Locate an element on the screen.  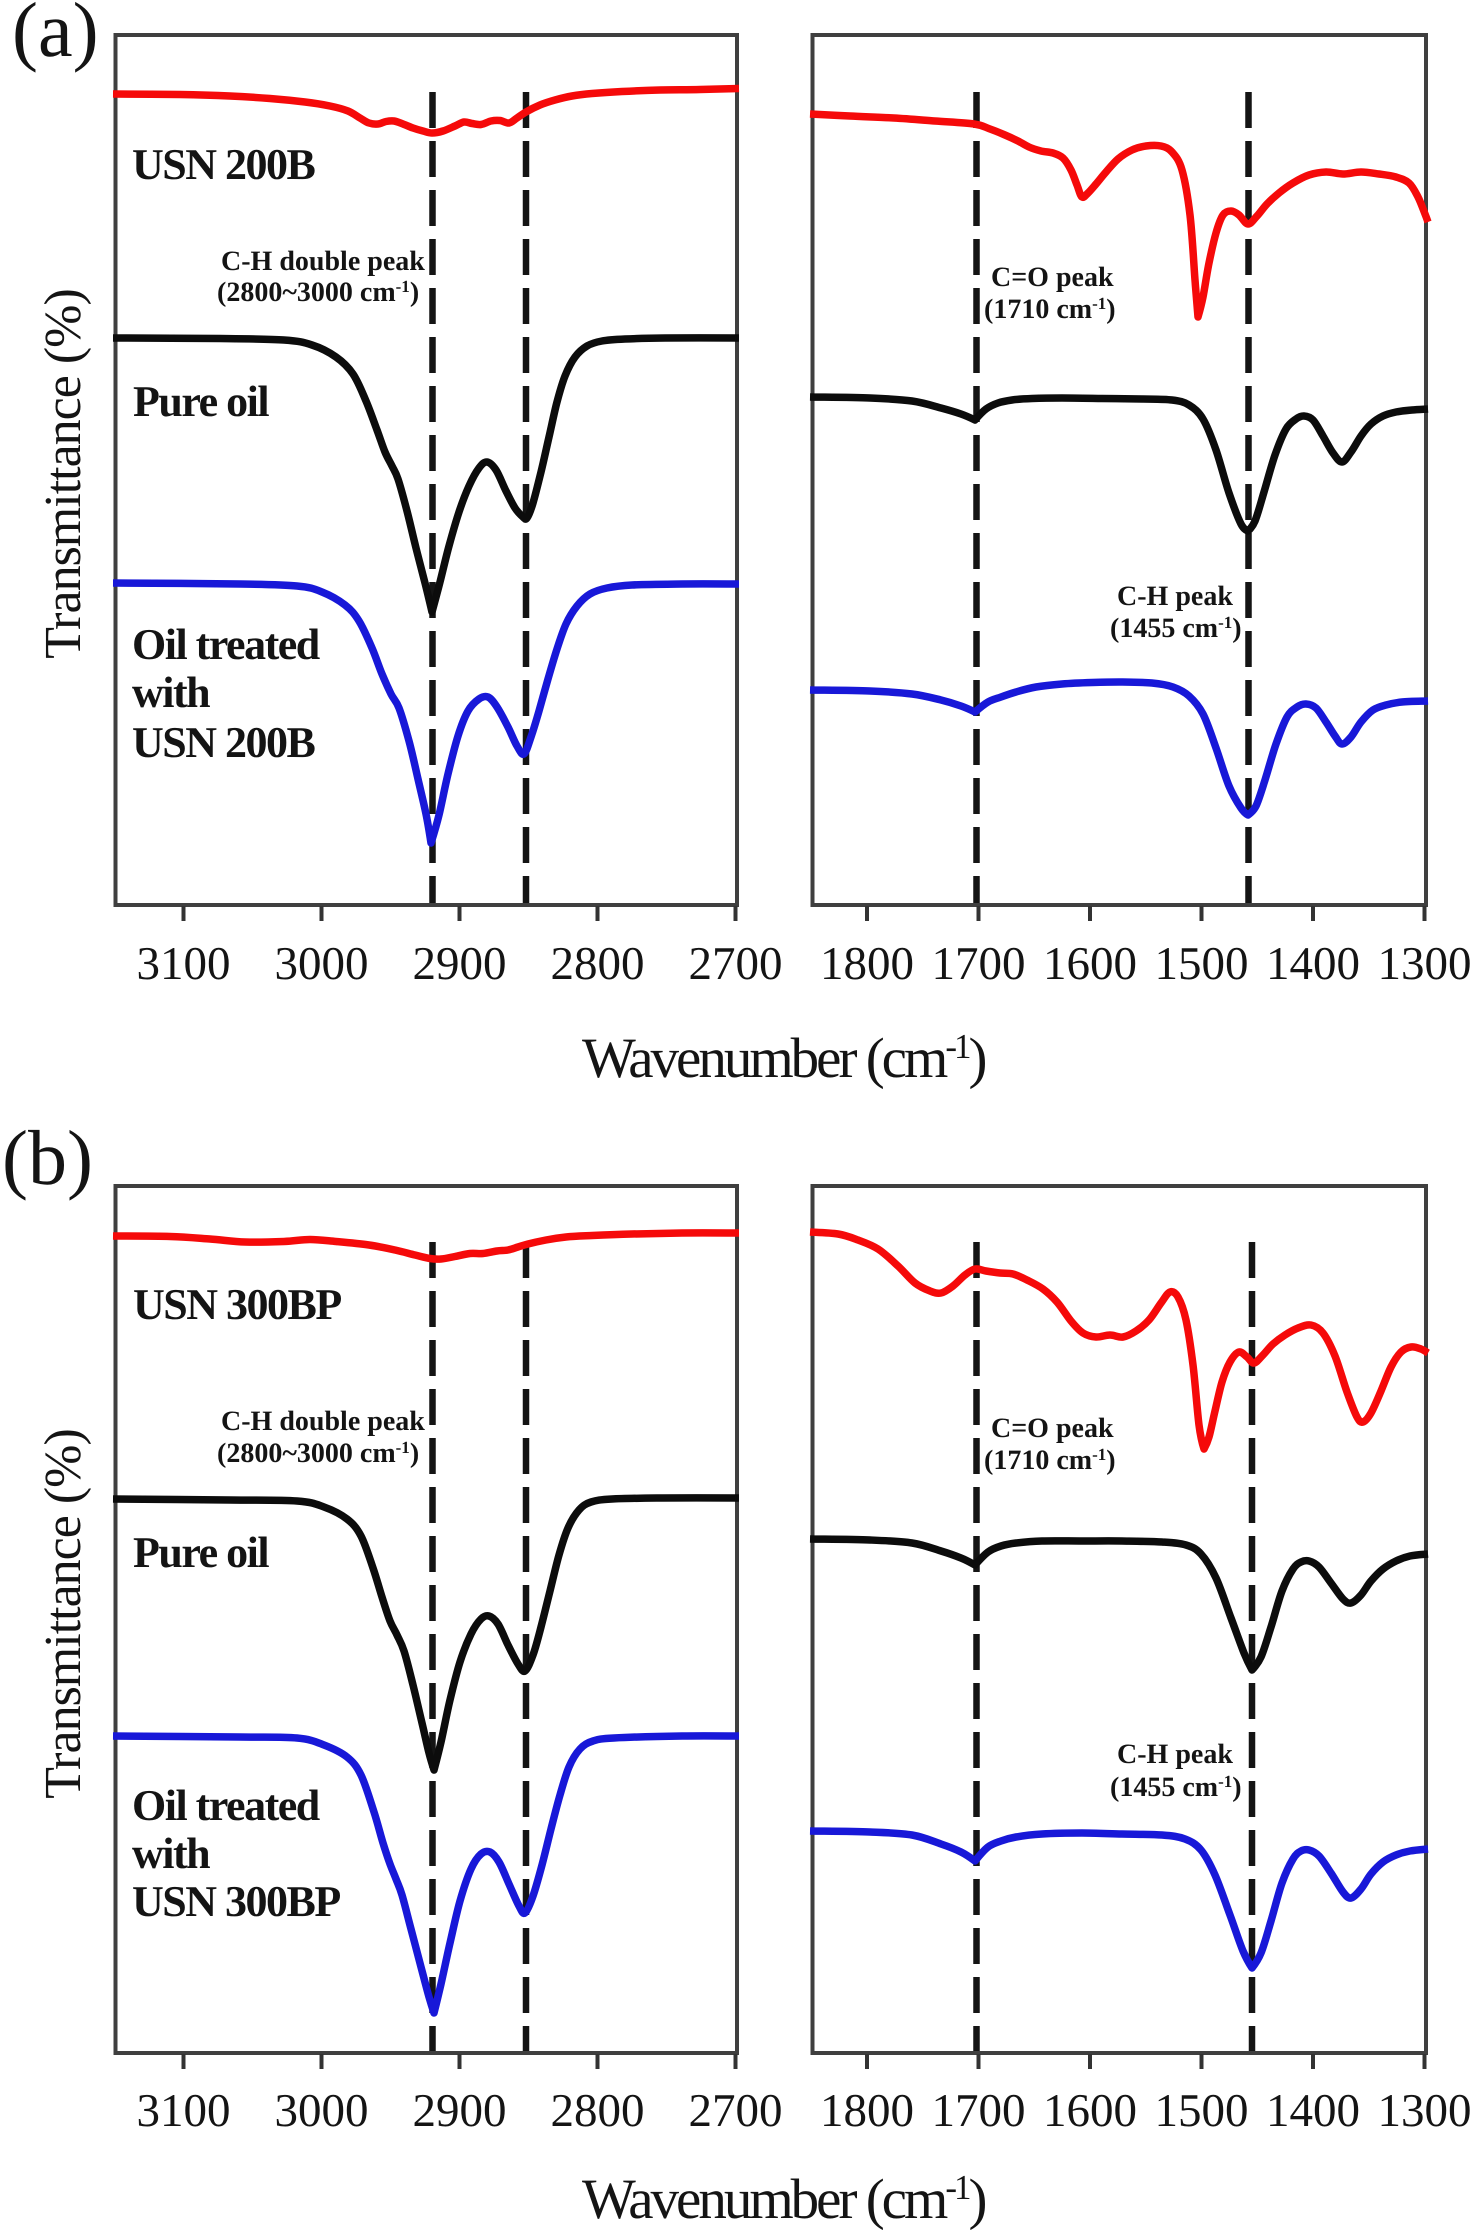
svg-text: (a) is located at coordinates (55, 36).